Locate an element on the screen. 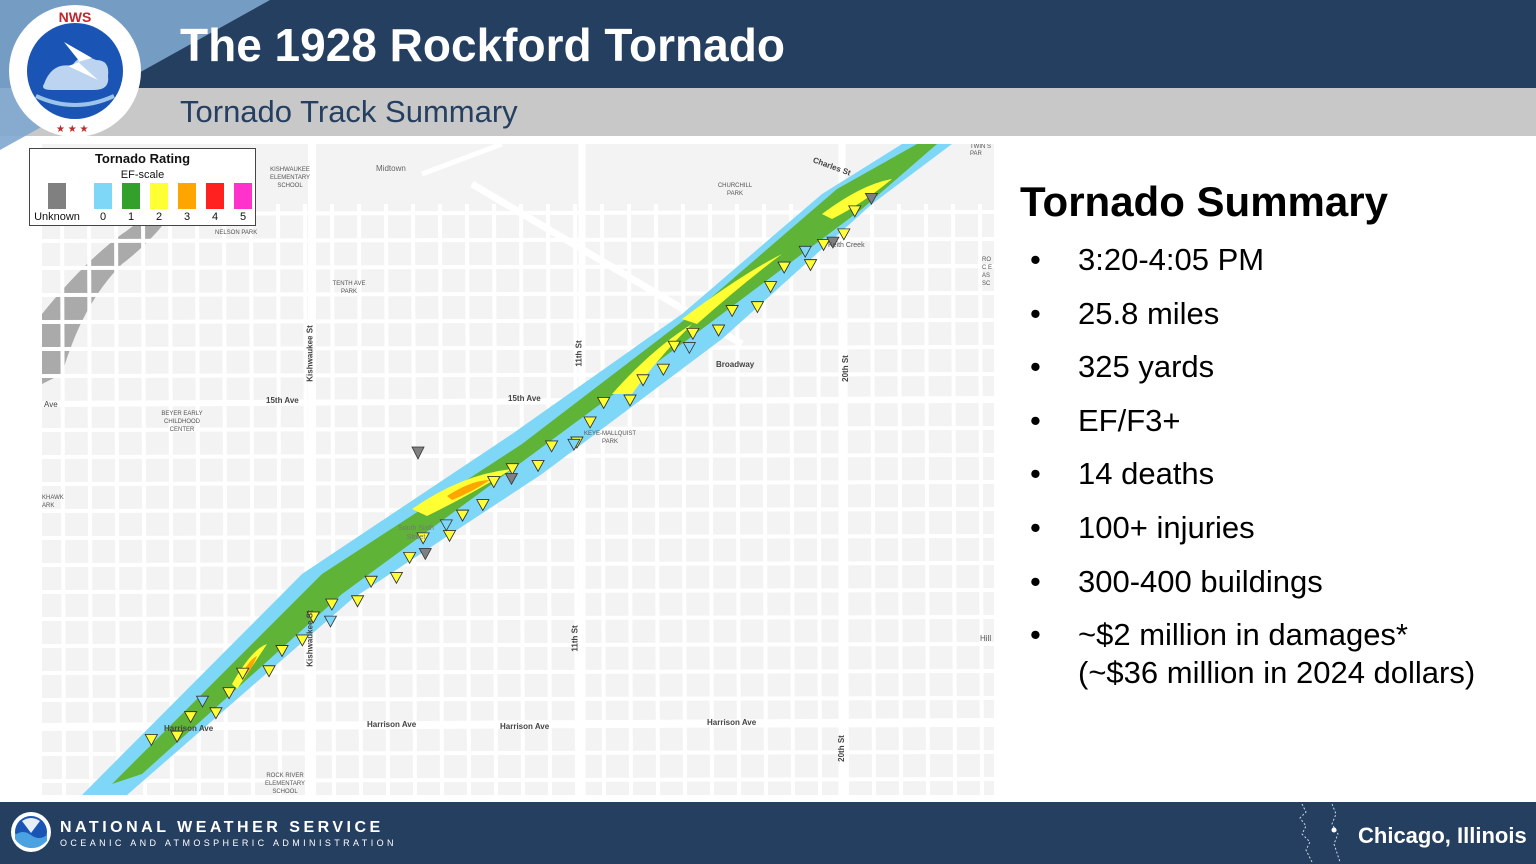 This screenshot has height=864, width=1536. label-harrison-2: Harrison Ave is located at coordinates (392, 724).